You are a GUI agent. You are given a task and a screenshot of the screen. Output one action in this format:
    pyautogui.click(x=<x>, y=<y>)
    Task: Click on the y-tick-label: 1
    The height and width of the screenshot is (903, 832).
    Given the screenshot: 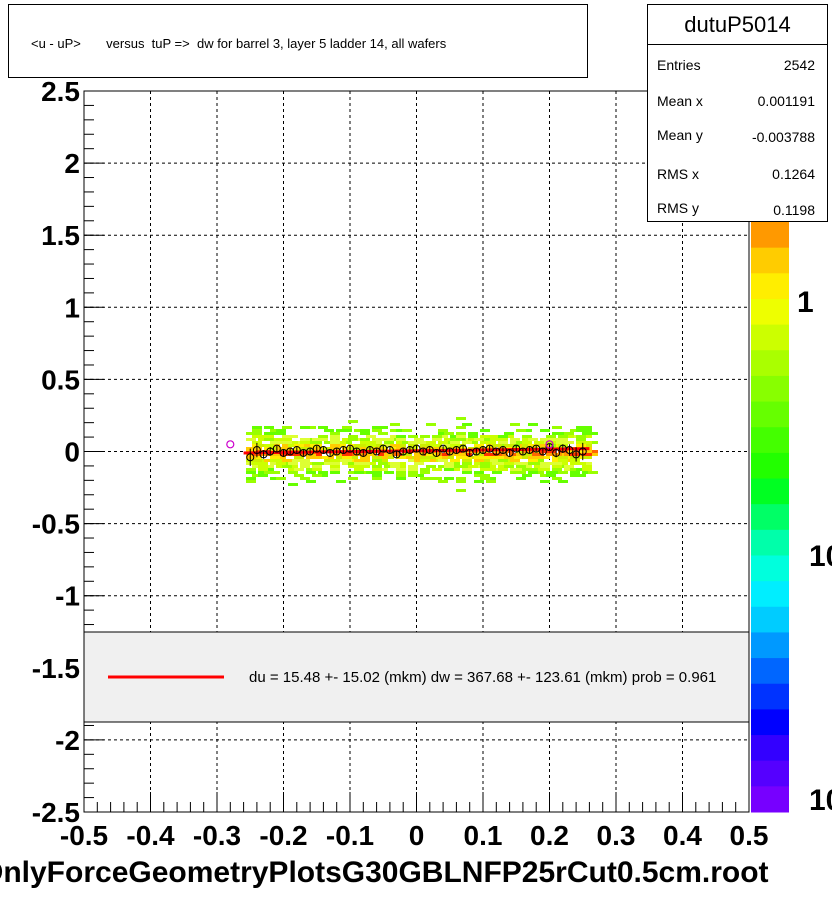 What is the action you would take?
    pyautogui.click(x=72, y=307)
    